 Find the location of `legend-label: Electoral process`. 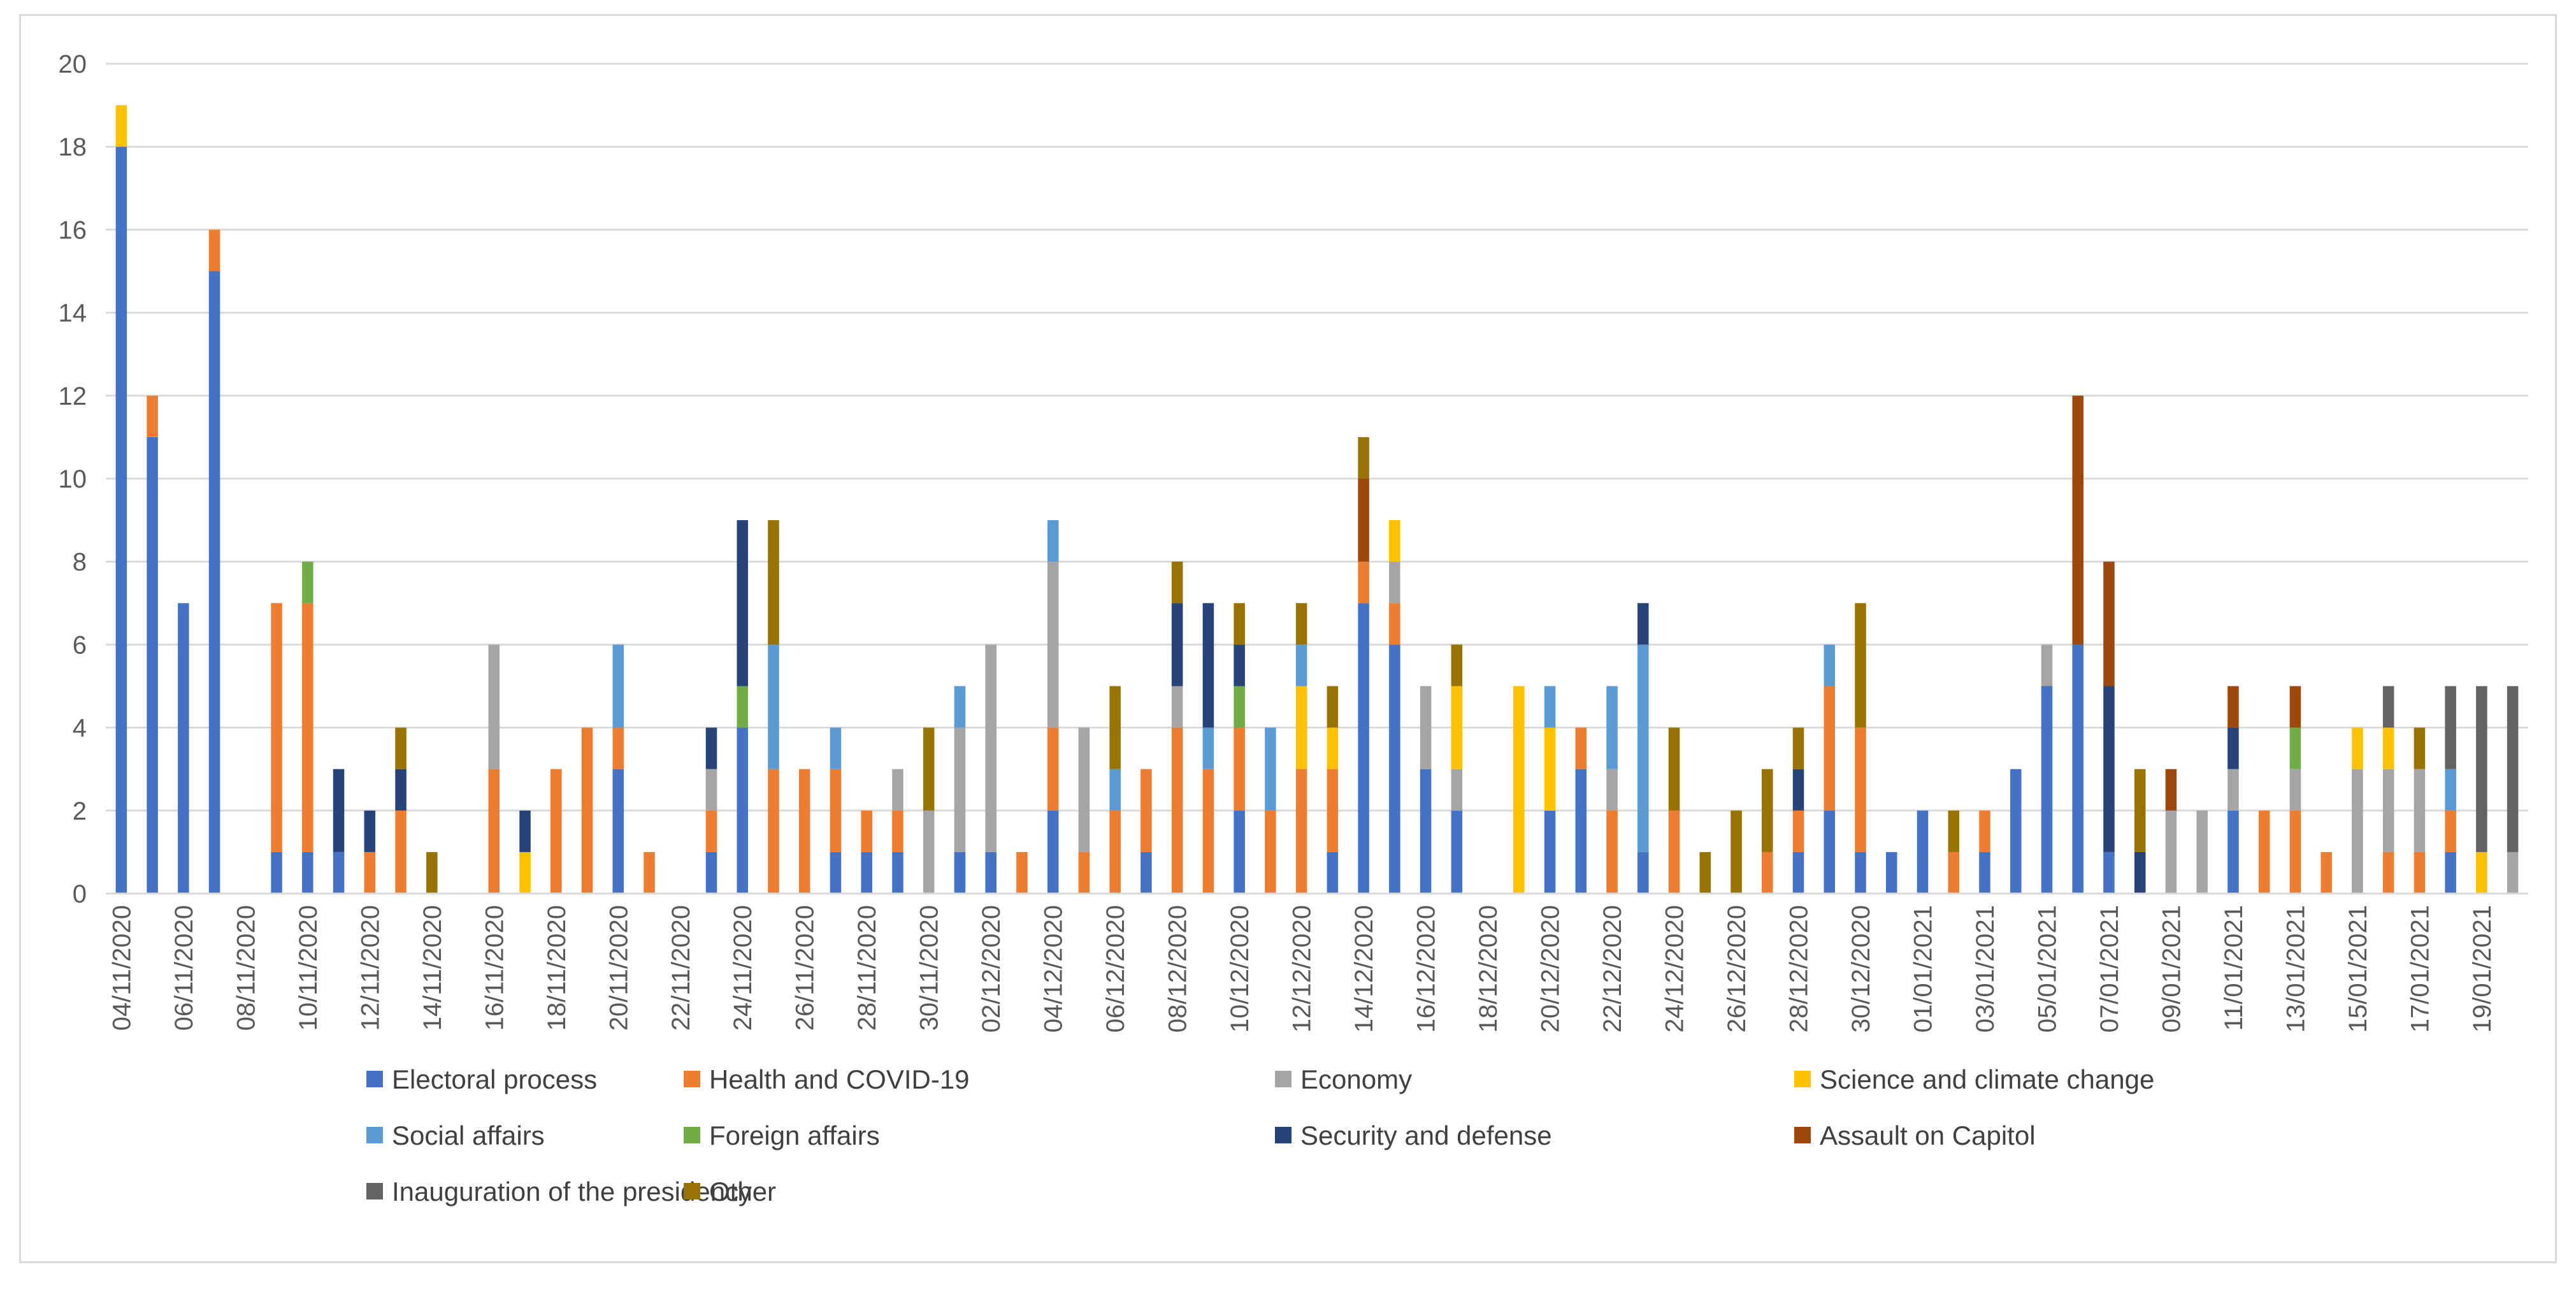

legend-label: Electoral process is located at coordinates (495, 1079).